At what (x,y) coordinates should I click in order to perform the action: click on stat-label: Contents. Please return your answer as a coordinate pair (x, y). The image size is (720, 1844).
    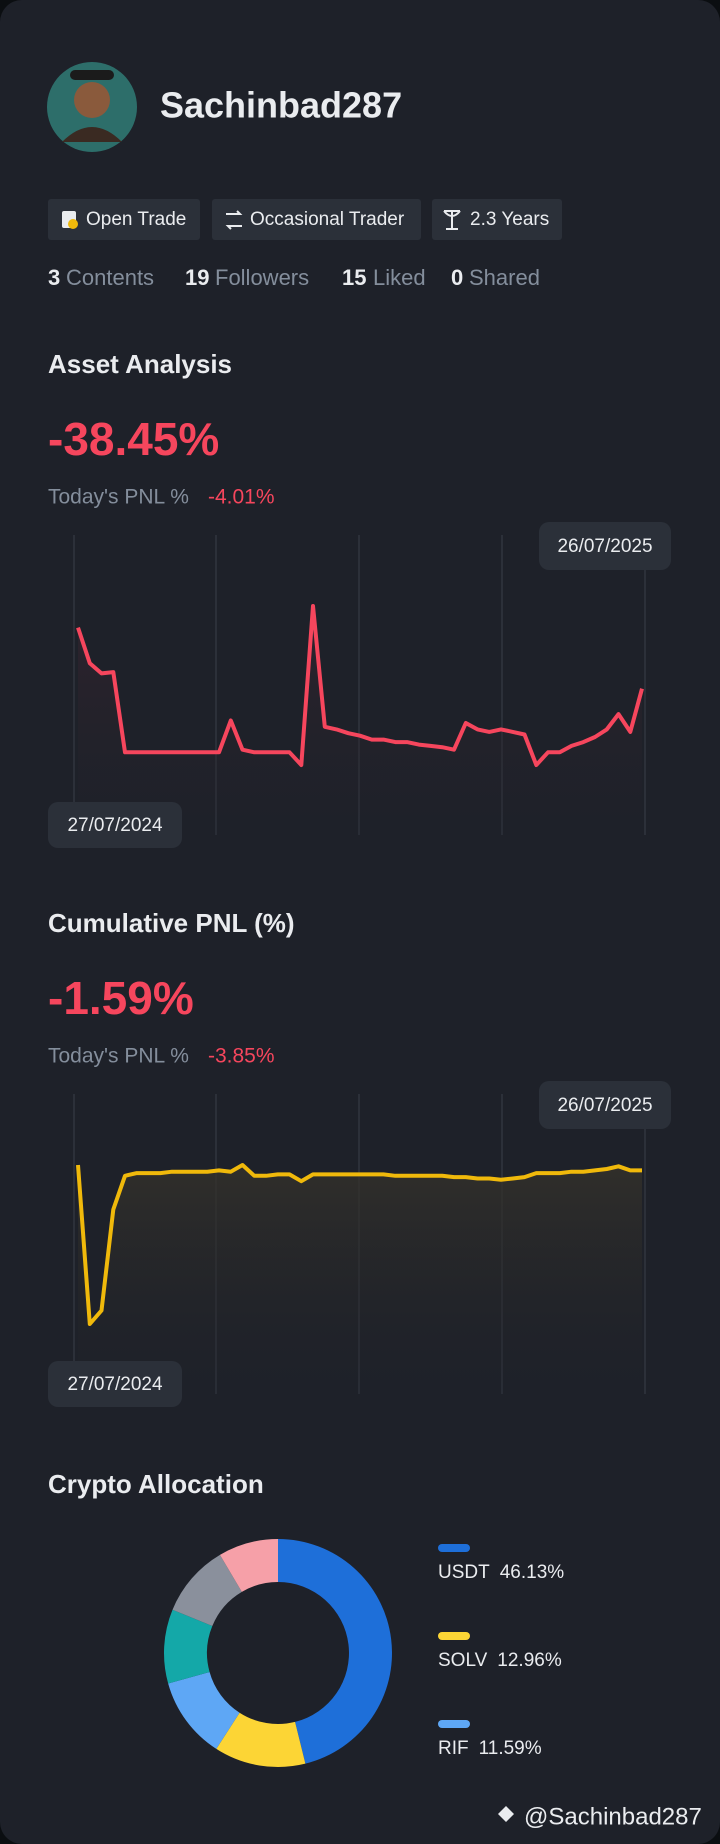
    Looking at the image, I should click on (110, 277).